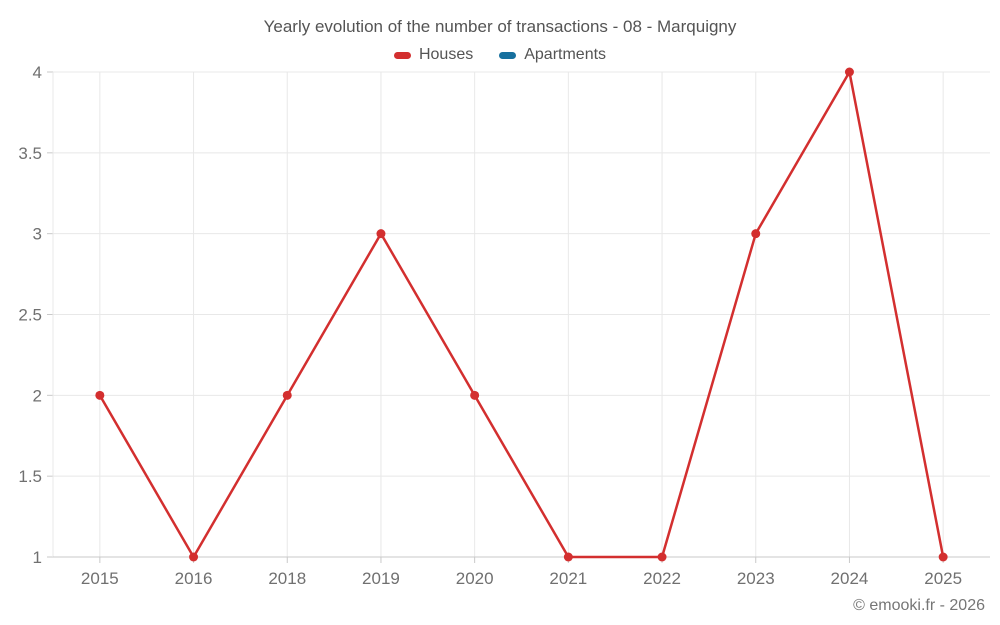 The width and height of the screenshot is (1000, 625). Describe the element at coordinates (756, 578) in the screenshot. I see `x-tick-label-2023: 2023` at that location.